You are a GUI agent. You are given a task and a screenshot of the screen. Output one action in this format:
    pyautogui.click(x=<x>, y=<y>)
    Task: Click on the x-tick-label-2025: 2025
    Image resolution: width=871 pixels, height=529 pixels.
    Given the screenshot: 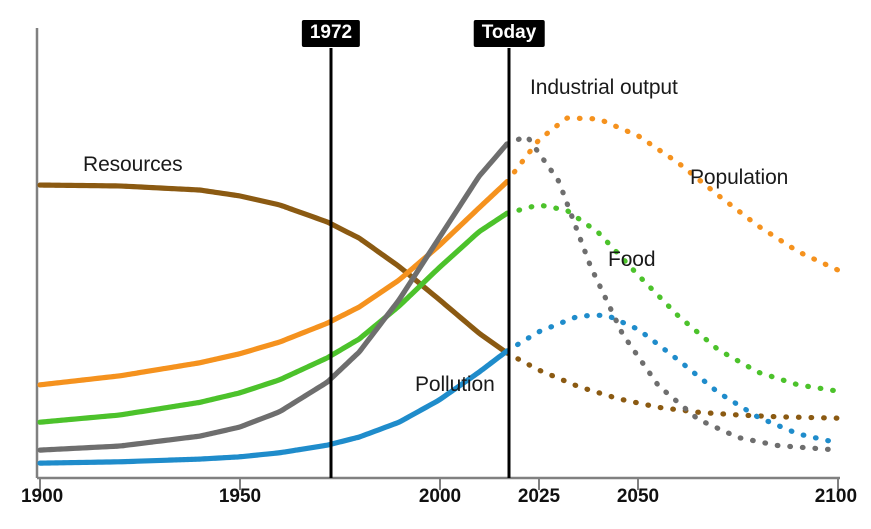 What is the action you would take?
    pyautogui.click(x=539, y=496)
    